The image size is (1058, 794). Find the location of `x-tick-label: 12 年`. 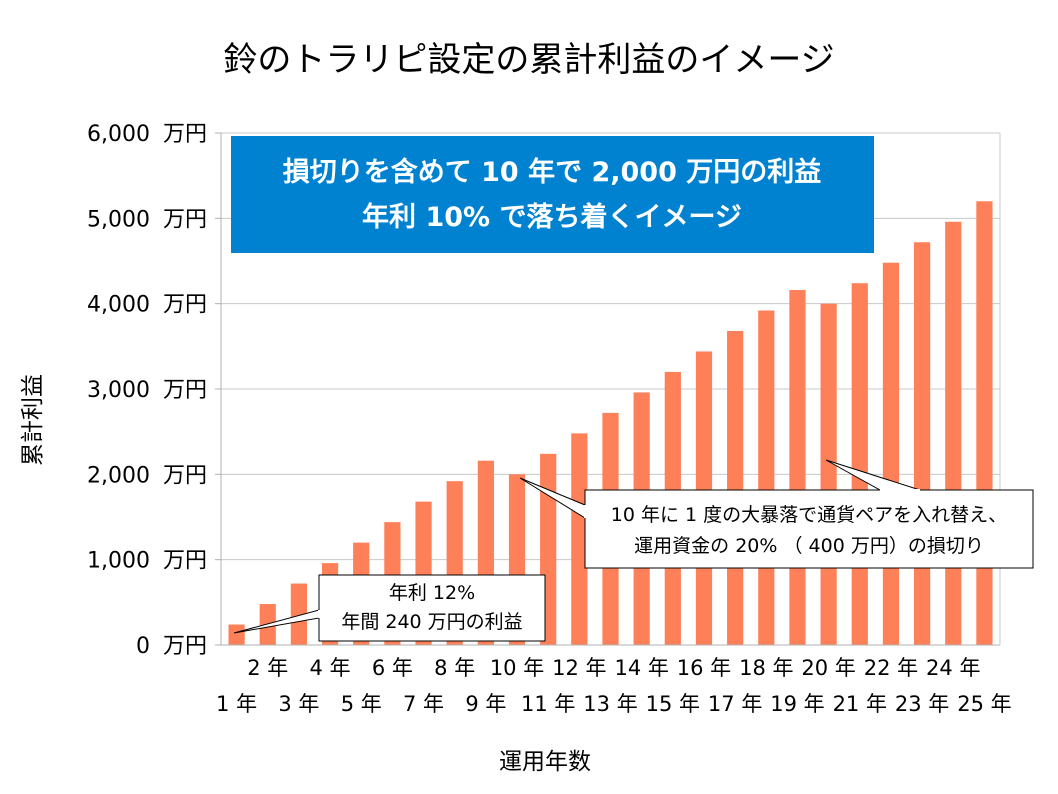

x-tick-label: 12 年 is located at coordinates (579, 668).